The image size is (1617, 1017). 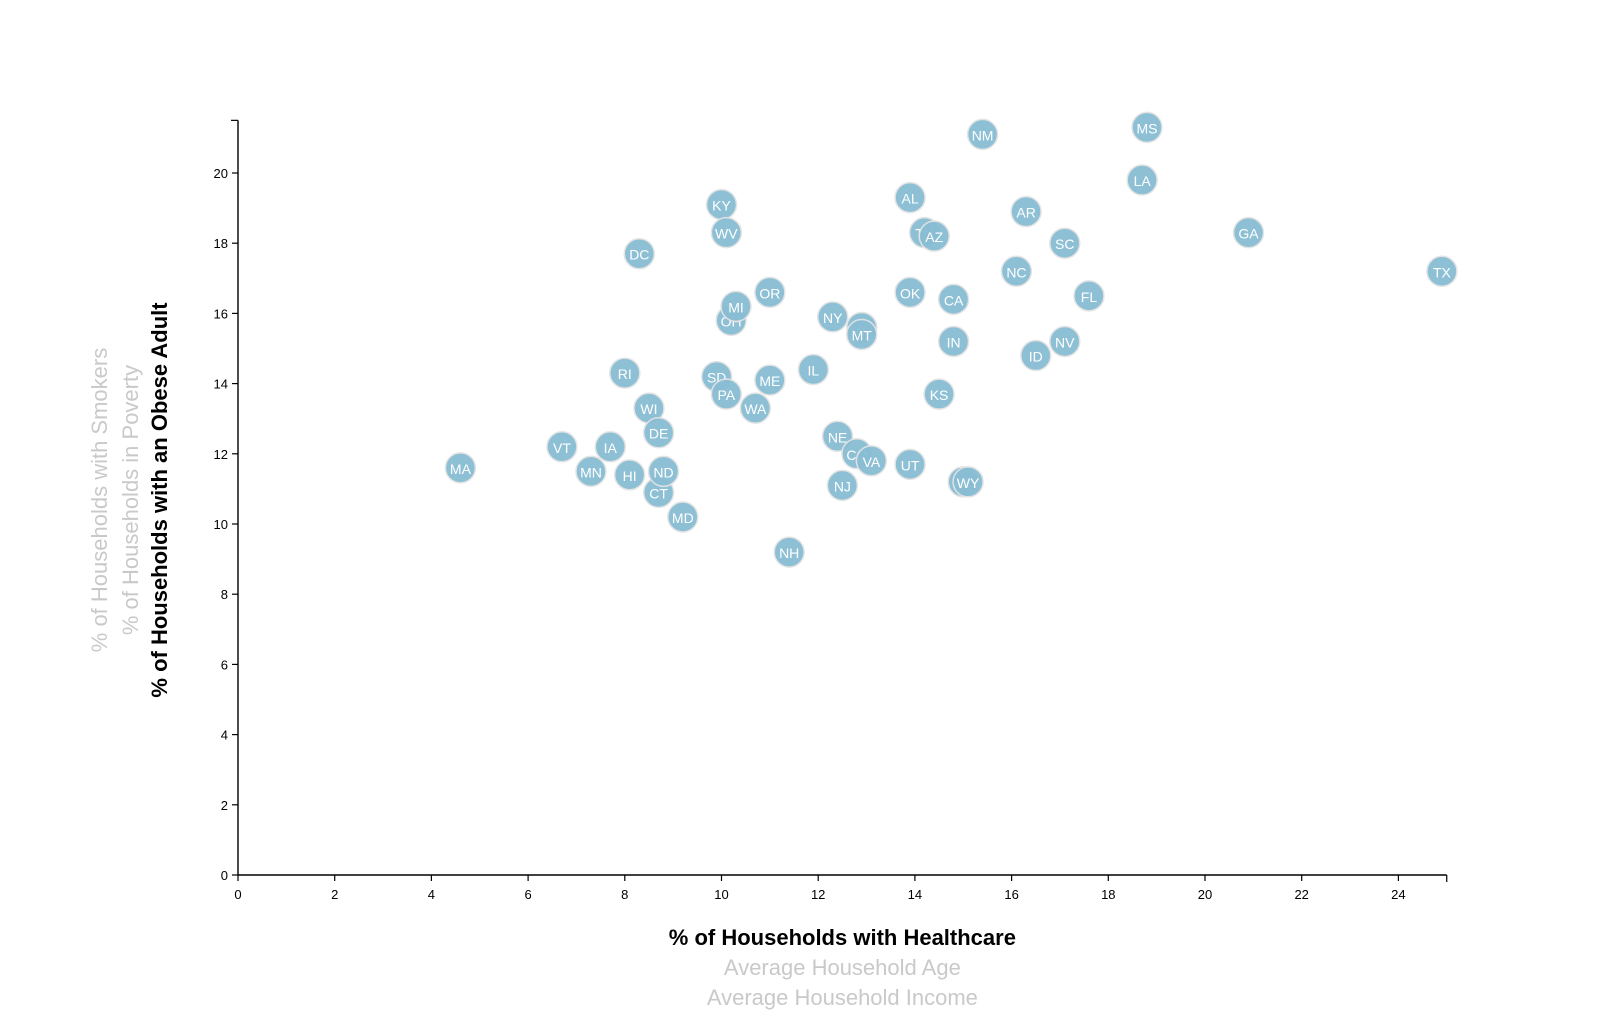 I want to click on state-point-mn: MN, so click(x=591, y=471).